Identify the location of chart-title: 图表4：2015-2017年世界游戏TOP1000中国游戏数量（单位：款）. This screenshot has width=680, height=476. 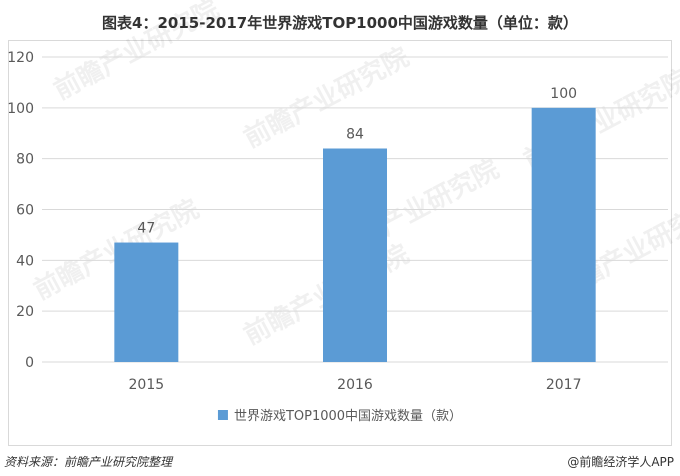
(340, 23).